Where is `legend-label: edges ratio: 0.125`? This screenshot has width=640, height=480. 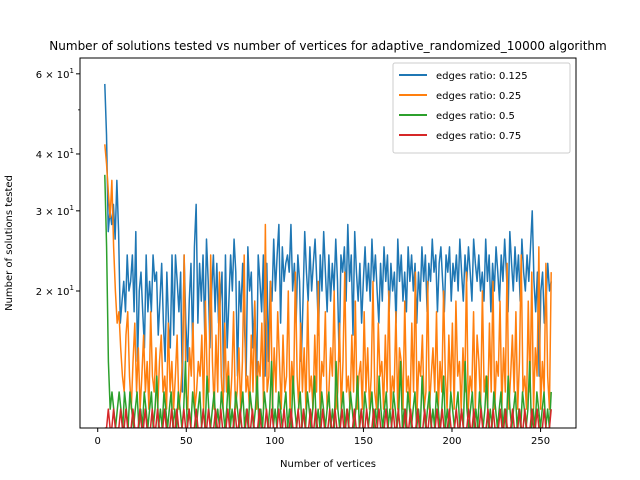
legend-label: edges ratio: 0.125 is located at coordinates (482, 76).